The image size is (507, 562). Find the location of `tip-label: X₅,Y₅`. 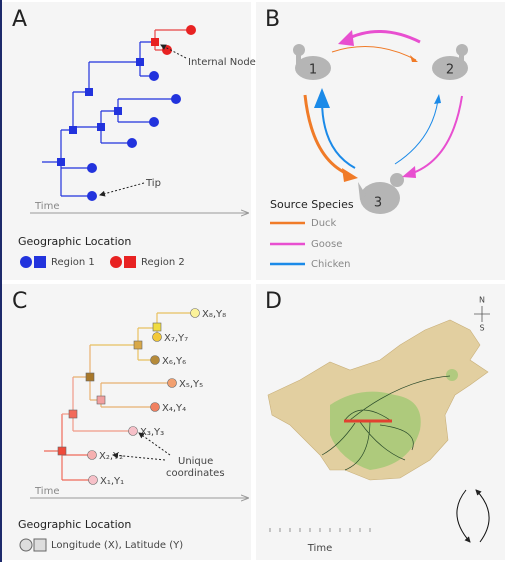

tip-label: X₅,Y₅ is located at coordinates (191, 384).